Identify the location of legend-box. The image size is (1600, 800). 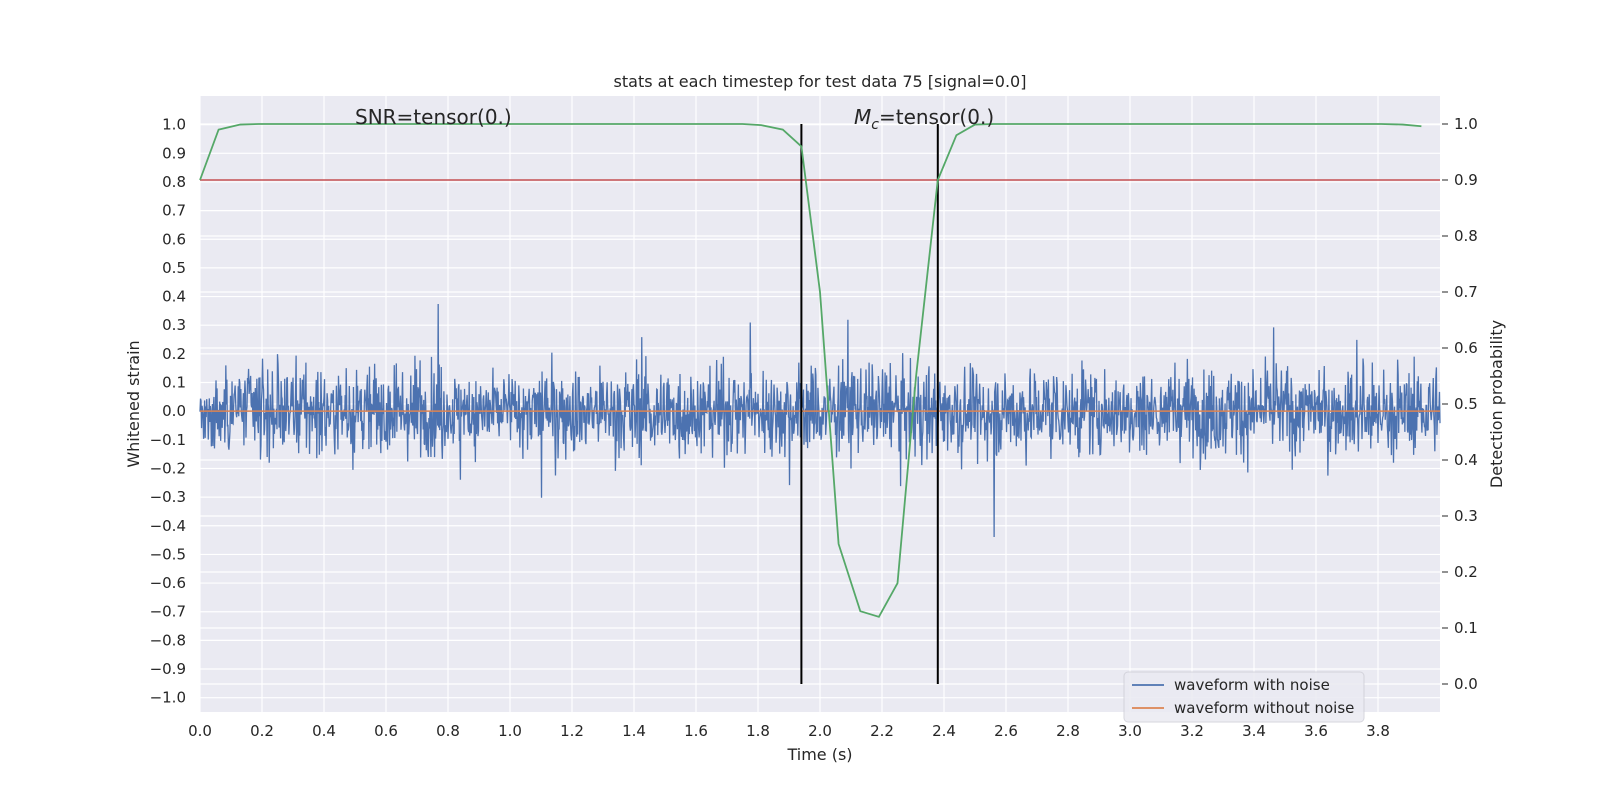
(1244, 697).